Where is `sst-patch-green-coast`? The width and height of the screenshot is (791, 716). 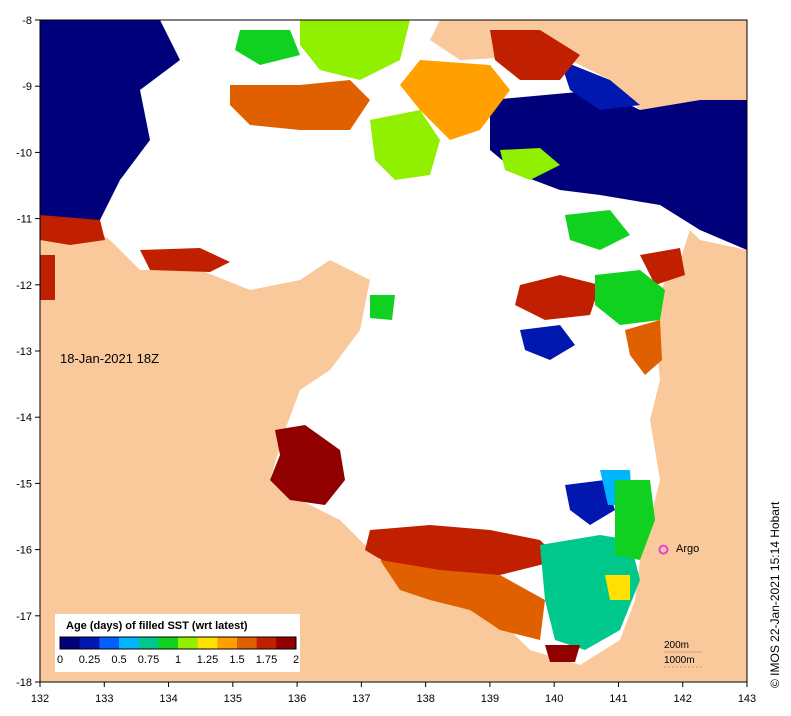 sst-patch-green-coast is located at coordinates (635, 520).